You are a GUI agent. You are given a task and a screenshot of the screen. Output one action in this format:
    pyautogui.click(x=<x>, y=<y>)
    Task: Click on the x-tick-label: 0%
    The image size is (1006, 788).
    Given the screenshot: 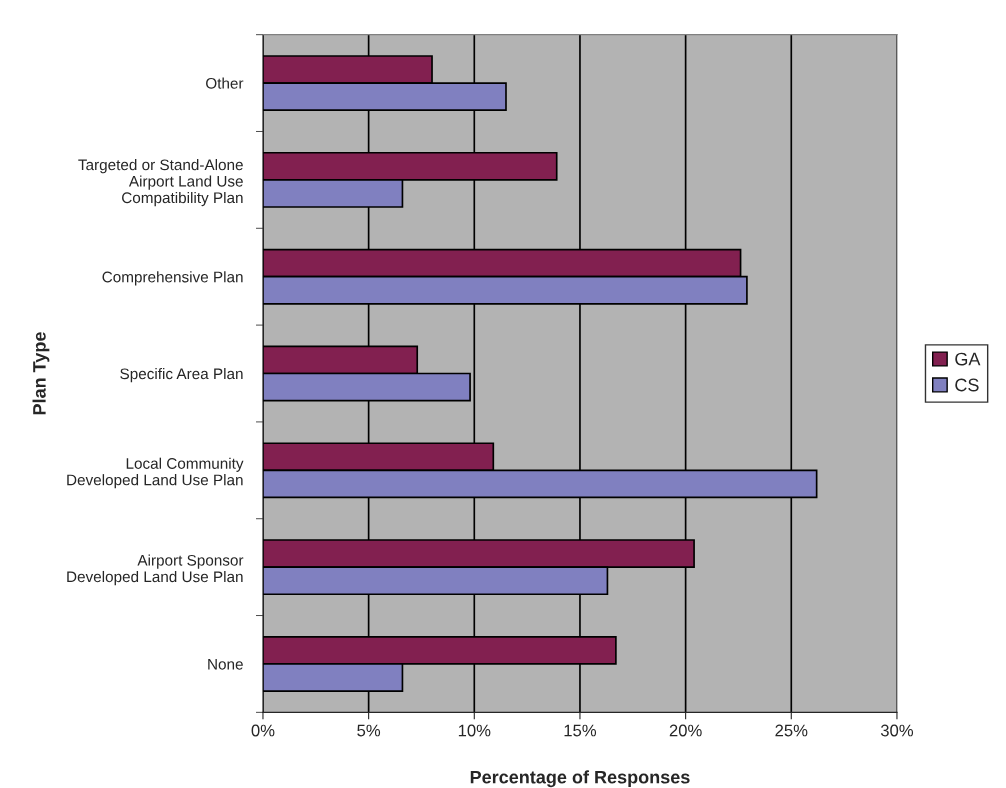 What is the action you would take?
    pyautogui.click(x=263, y=730)
    